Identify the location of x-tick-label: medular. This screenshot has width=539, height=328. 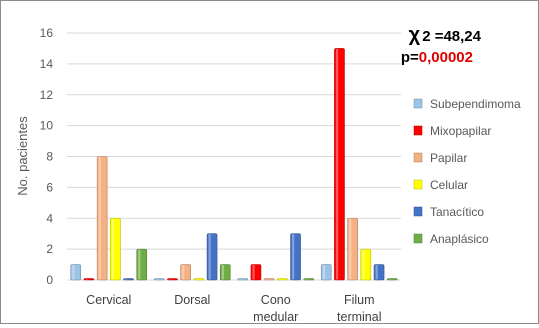
(275, 316).